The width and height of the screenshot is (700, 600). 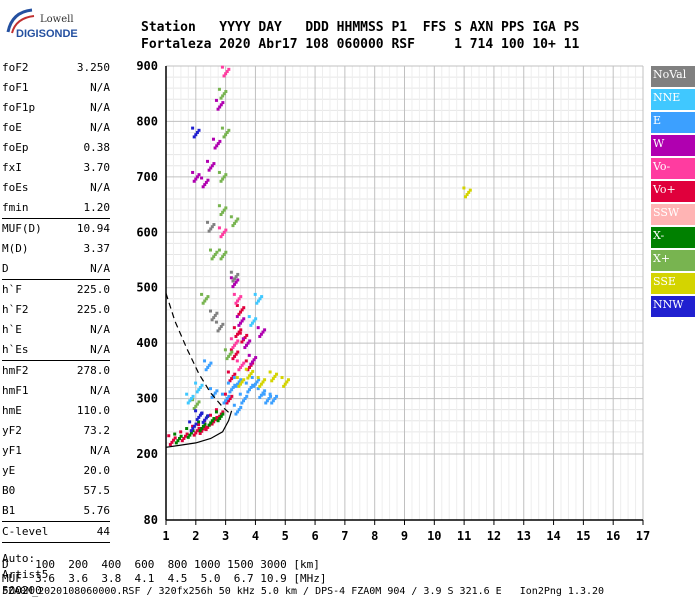 What do you see at coordinates (56, 148) in the screenshot?
I see `param-row: foEp 0.38` at bounding box center [56, 148].